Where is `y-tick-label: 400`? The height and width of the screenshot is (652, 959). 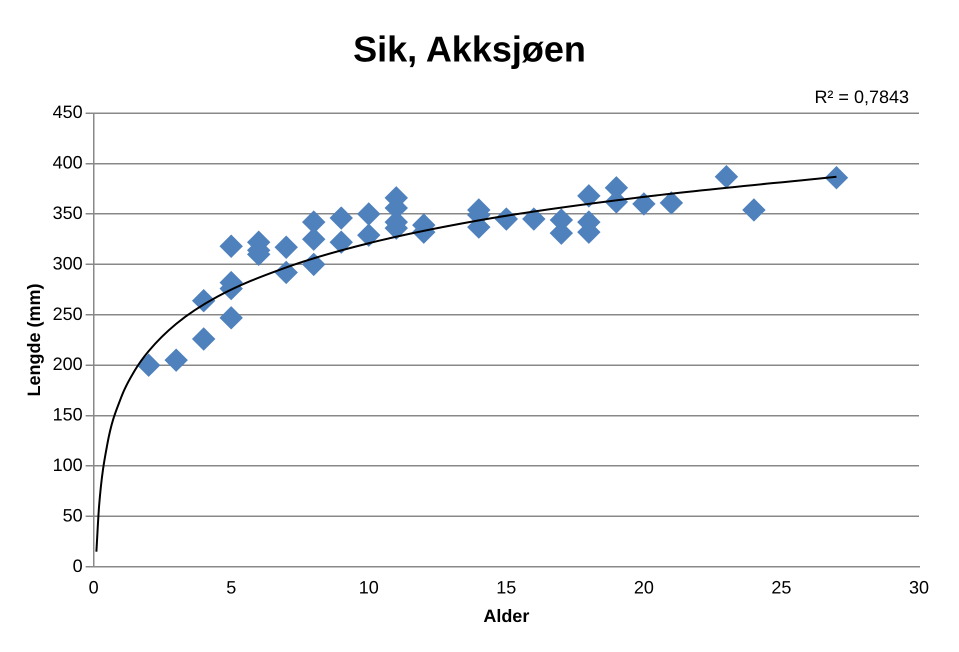 y-tick-label: 400 is located at coordinates (67, 162).